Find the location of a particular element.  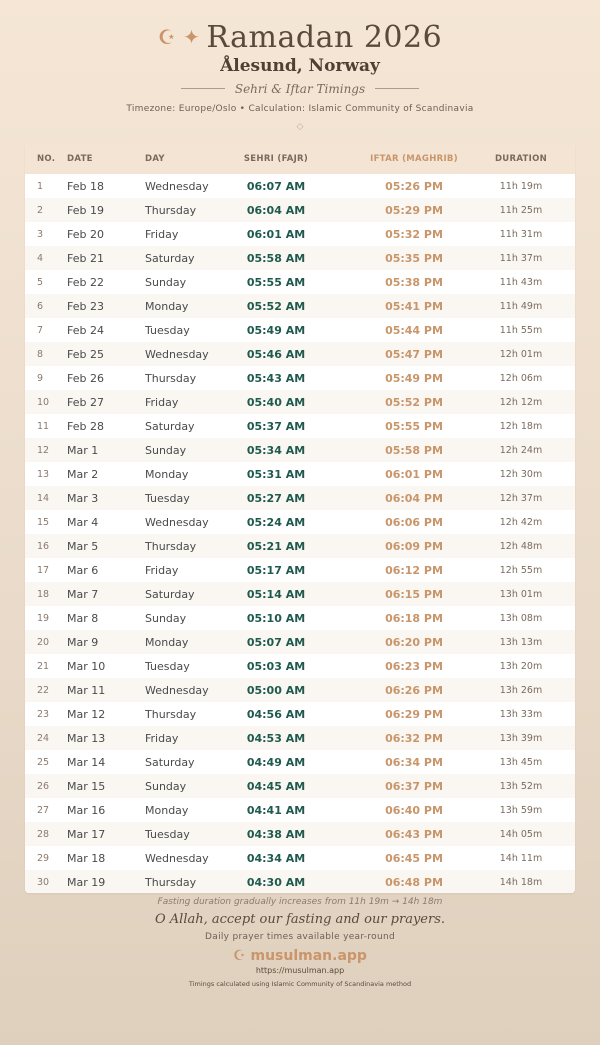

row-number: 27 is located at coordinates (43, 810).